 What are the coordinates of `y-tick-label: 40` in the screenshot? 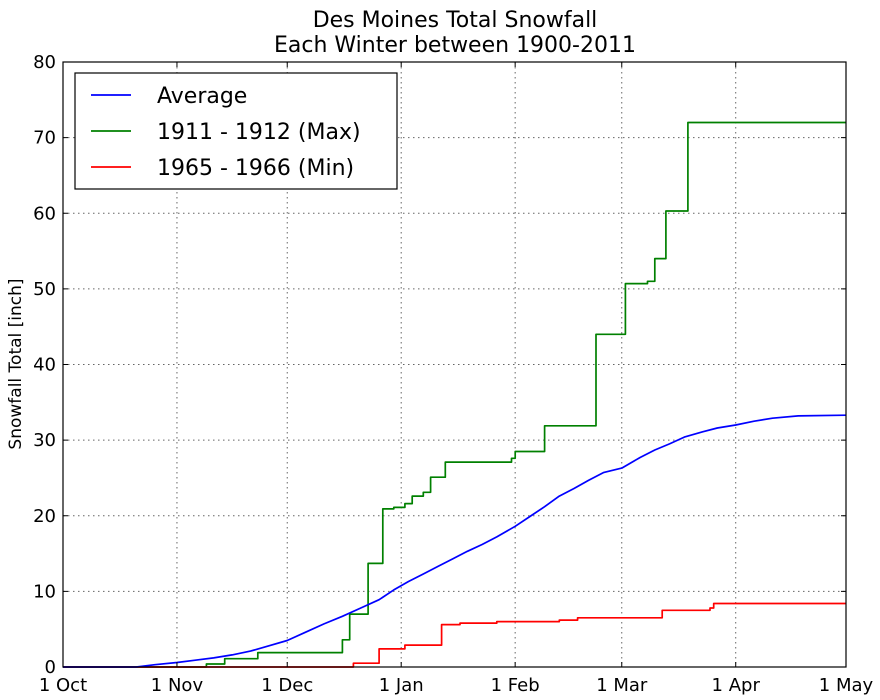 It's located at (44, 365).